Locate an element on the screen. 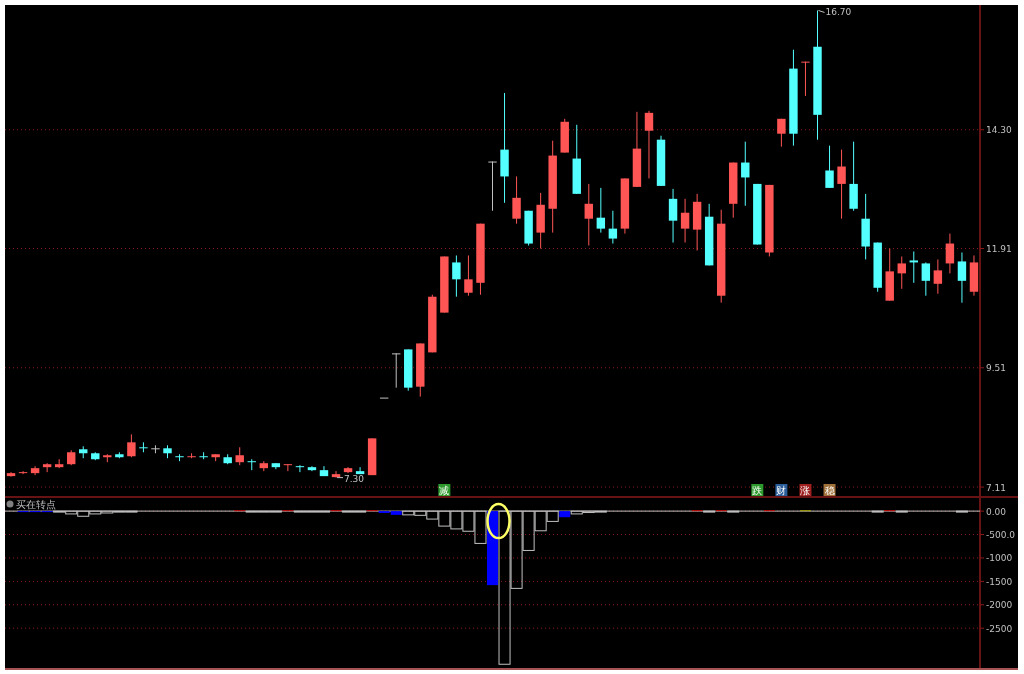  y-tick-label: -1500 is located at coordinates (999, 581).